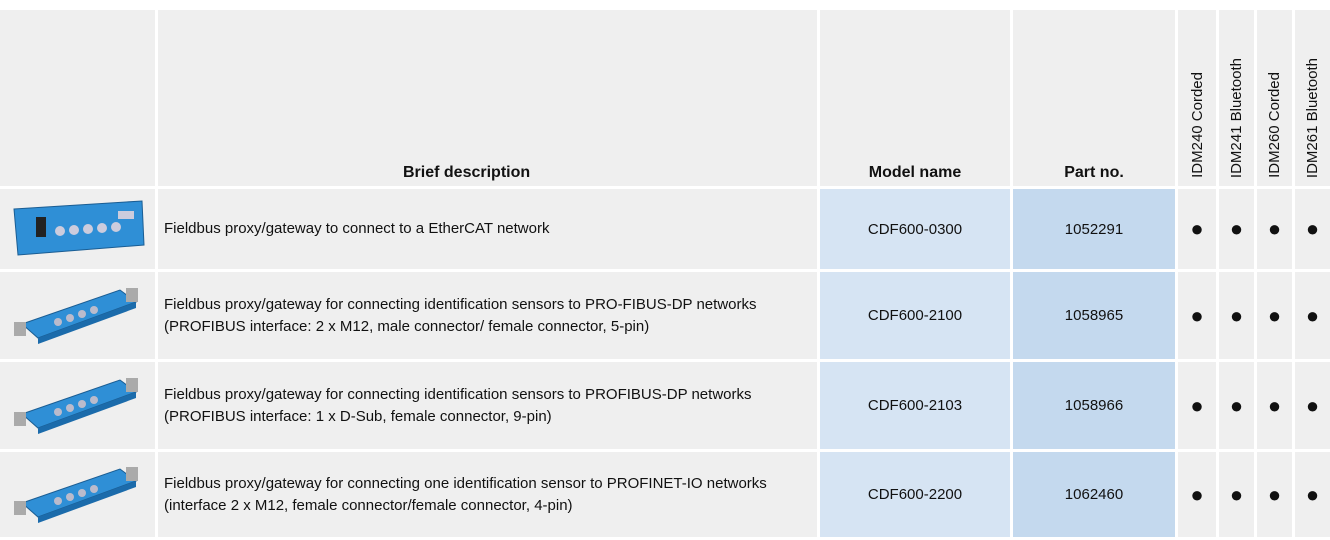 The width and height of the screenshot is (1330, 540). I want to click on header-text: IDM240 Corded, so click(1197, 125).